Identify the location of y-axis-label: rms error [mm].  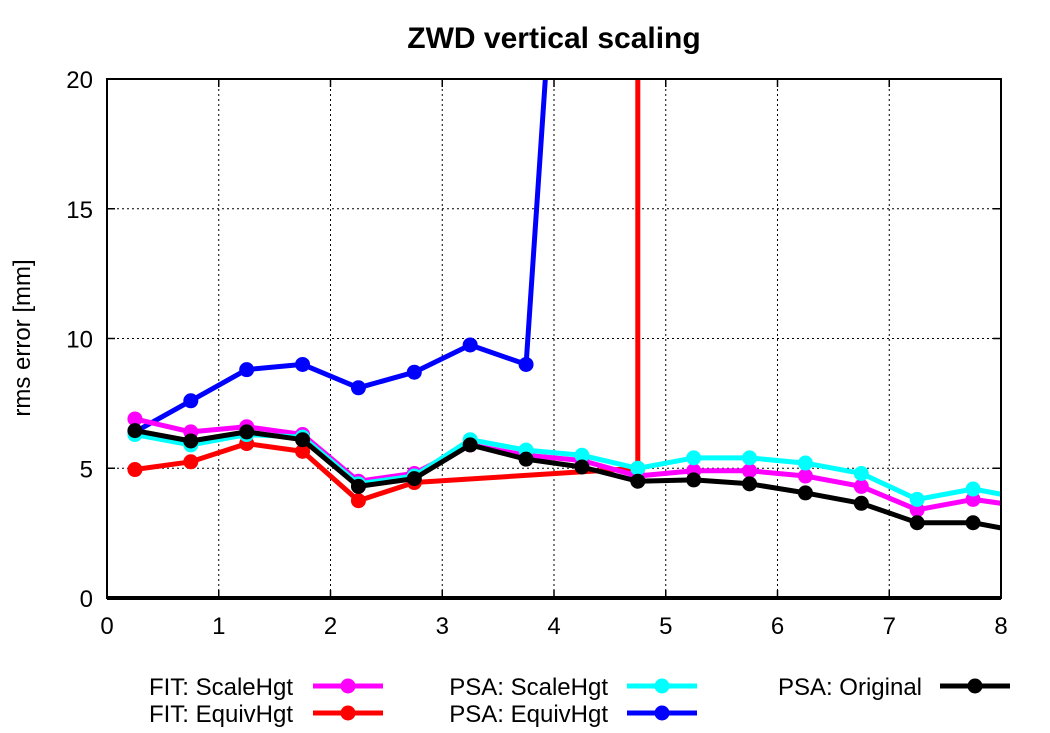
(22, 337).